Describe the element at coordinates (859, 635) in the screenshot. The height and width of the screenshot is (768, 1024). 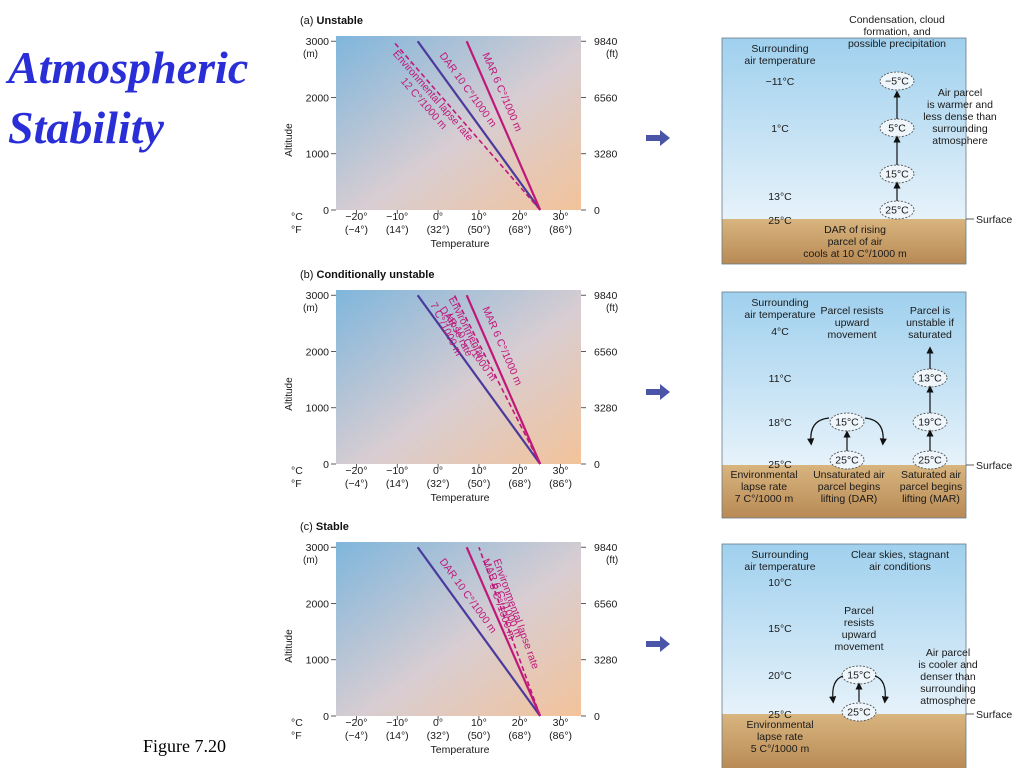
I see `middle-note-3: upward` at that location.